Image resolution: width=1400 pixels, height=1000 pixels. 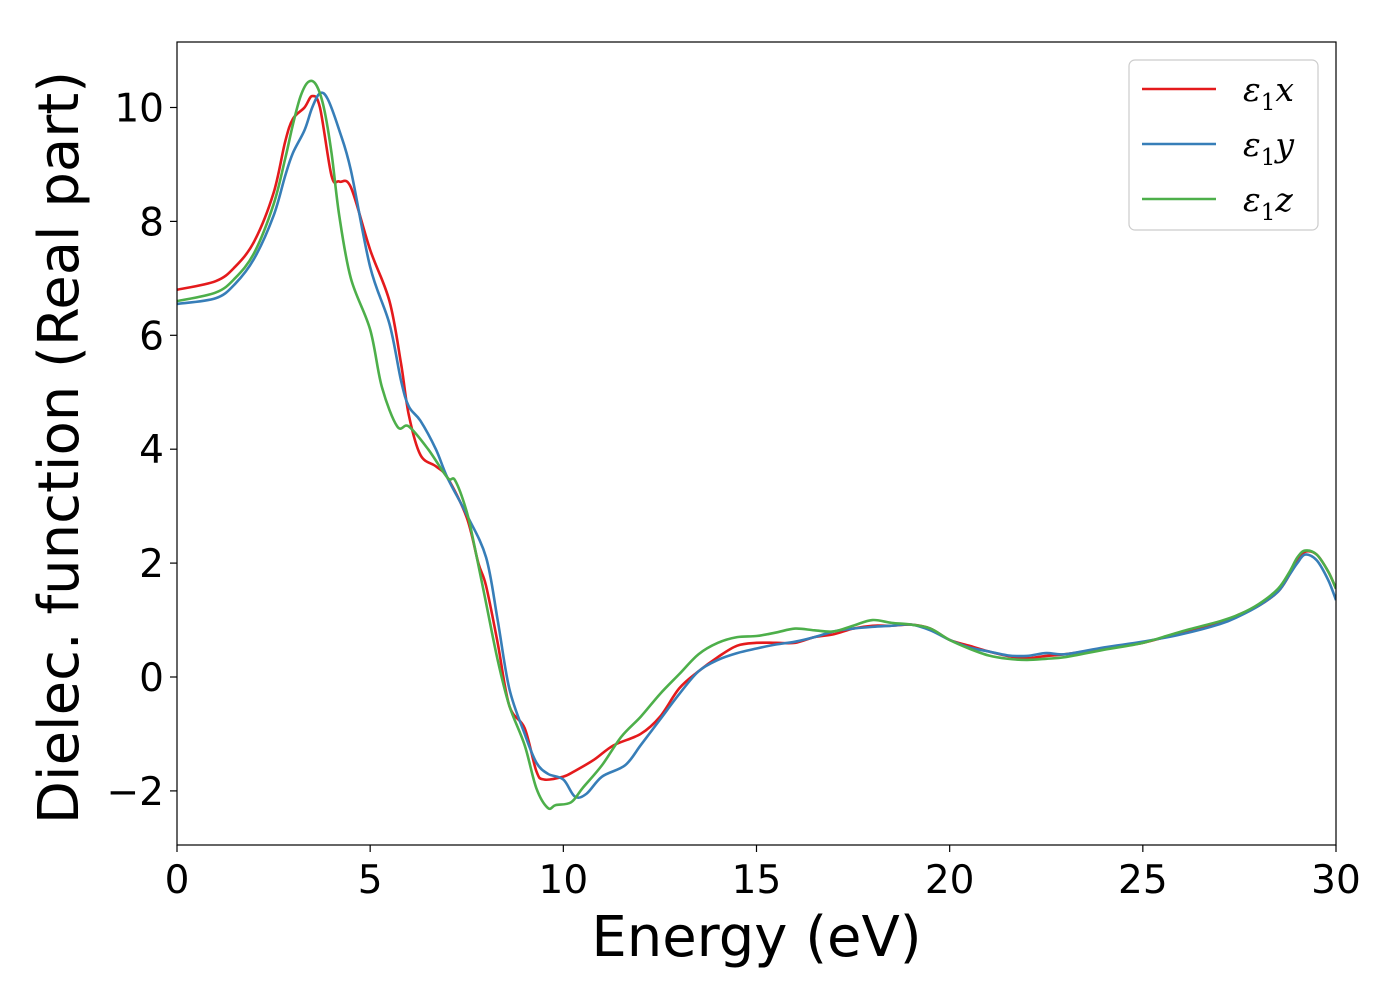 What do you see at coordinates (59, 447) in the screenshot?
I see `y-axis-title: Dielec. function (Real part)` at bounding box center [59, 447].